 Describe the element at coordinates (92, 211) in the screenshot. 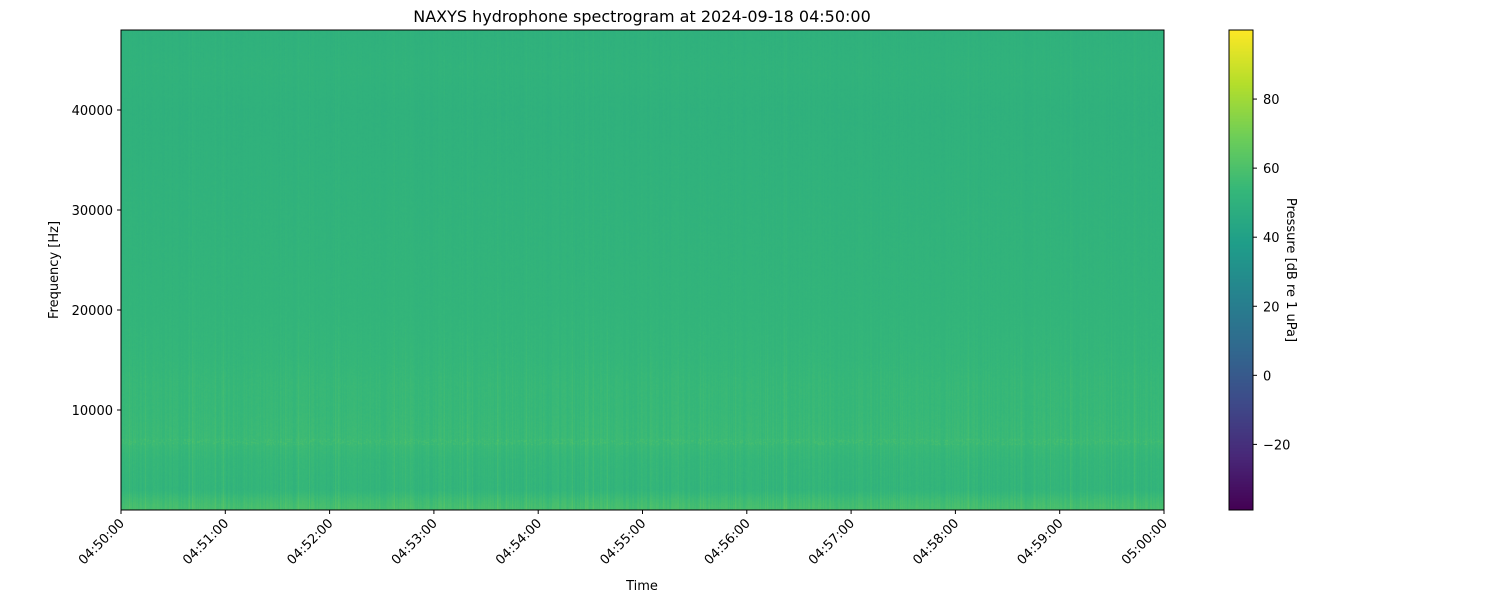

I see `y-tick-label: 30000` at that location.